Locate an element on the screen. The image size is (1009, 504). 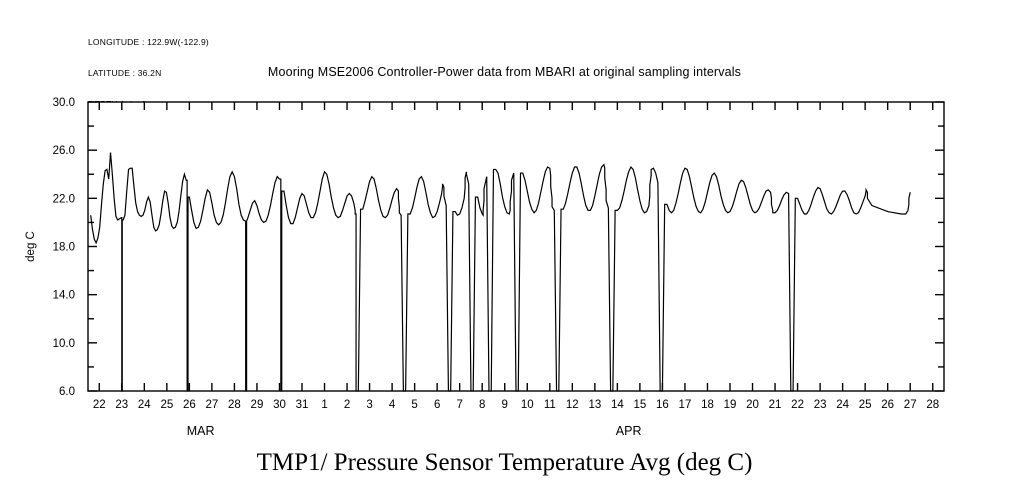
y-axis-label: 10.0 is located at coordinates (64, 344).